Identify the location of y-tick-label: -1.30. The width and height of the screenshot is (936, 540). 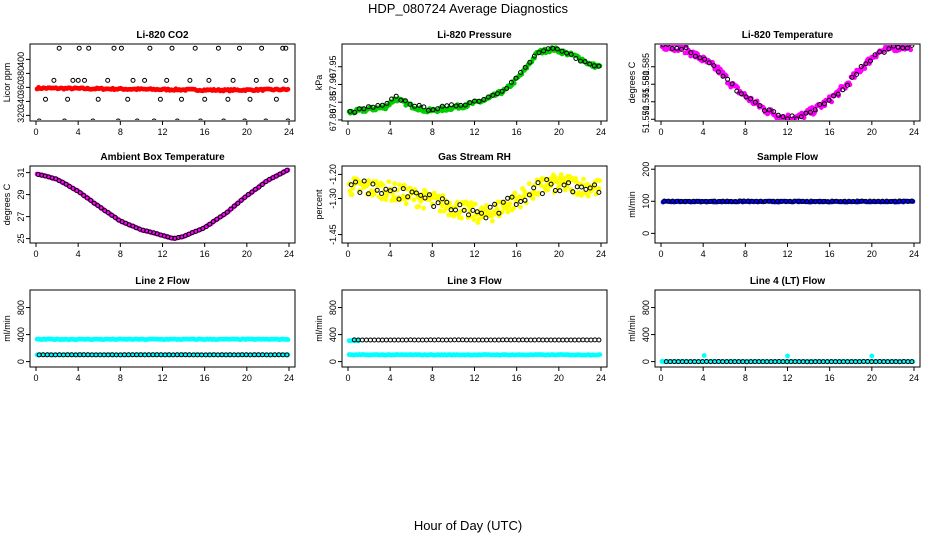
(333, 198).